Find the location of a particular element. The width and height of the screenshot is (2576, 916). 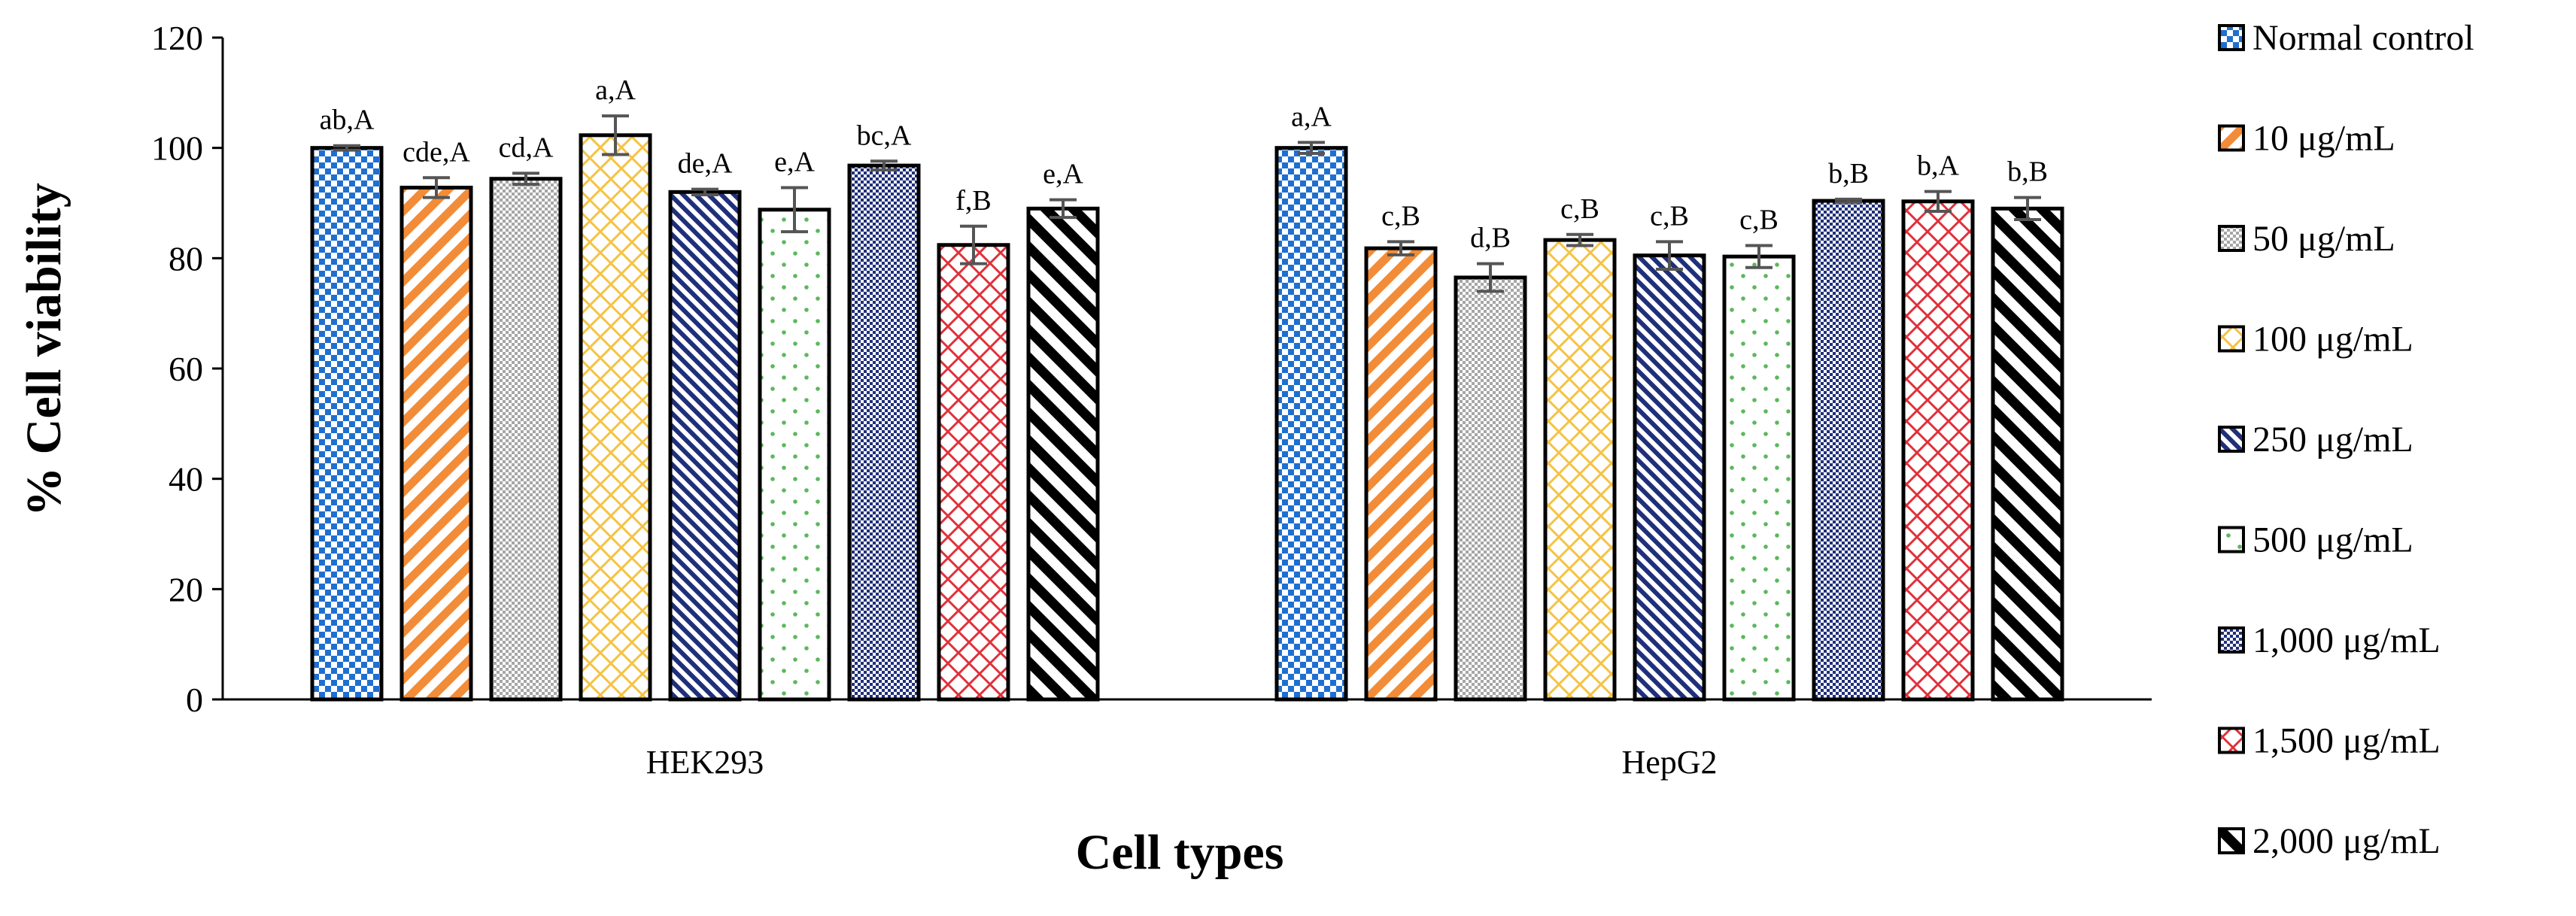

category-labels: HEK293 HepG2 is located at coordinates (1182, 762).